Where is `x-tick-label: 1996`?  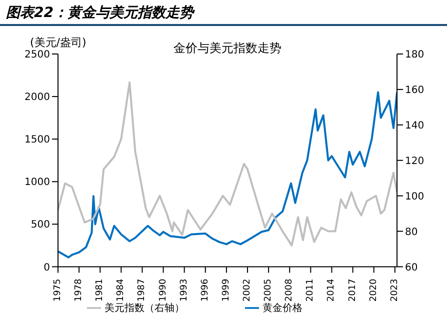 x-tick-label: 1996 is located at coordinates (205, 290).